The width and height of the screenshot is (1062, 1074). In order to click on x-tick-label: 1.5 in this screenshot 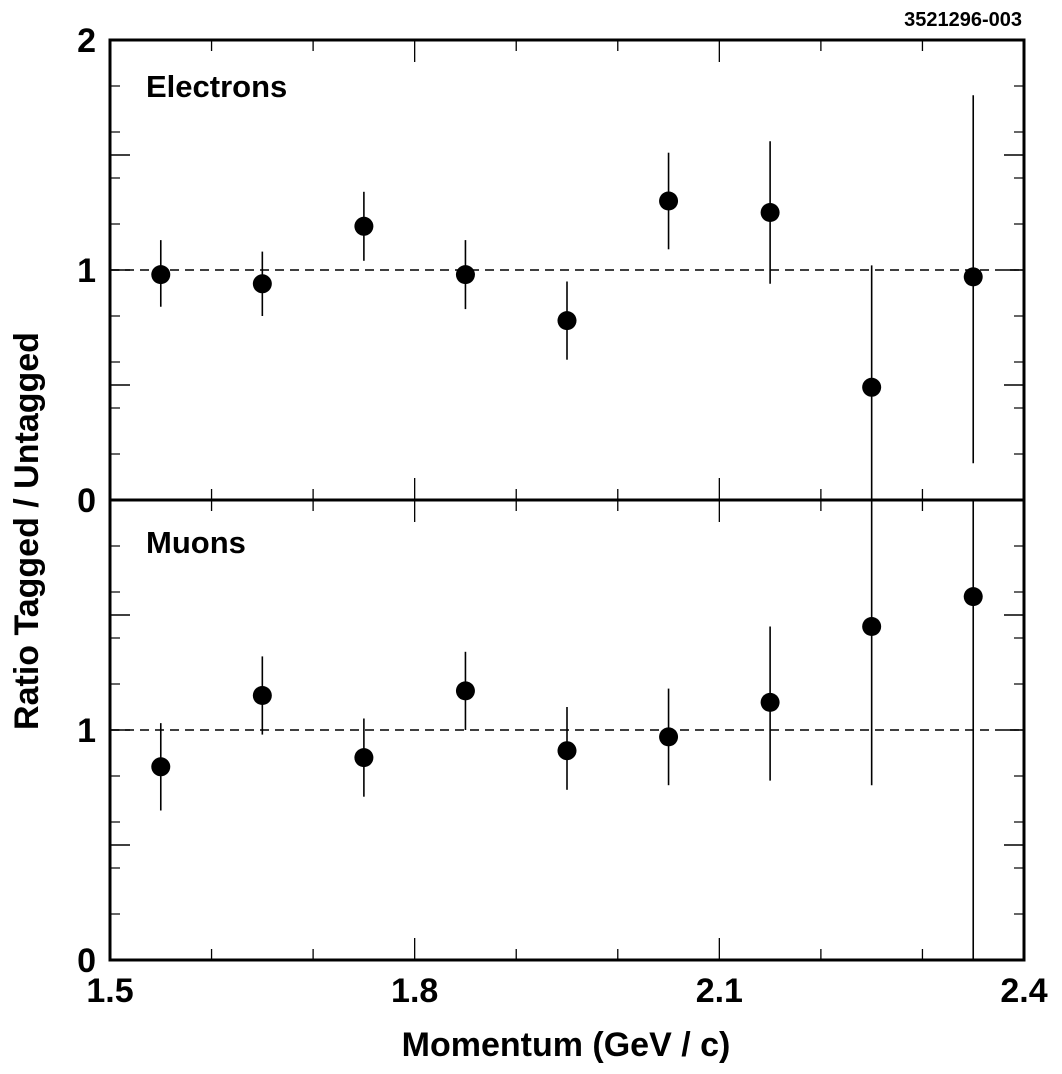, I will do `click(109, 991)`.